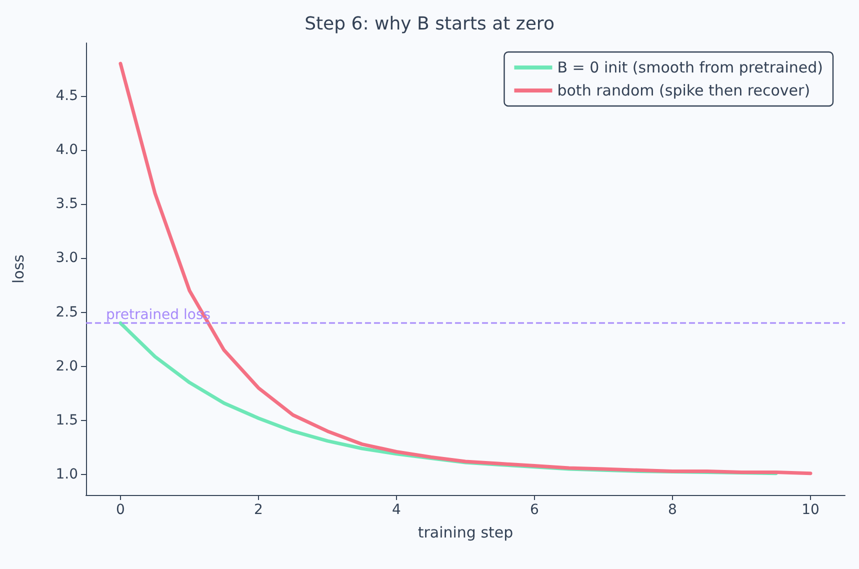 This screenshot has height=569, width=859. I want to click on x-tick-label: 0, so click(120, 510).